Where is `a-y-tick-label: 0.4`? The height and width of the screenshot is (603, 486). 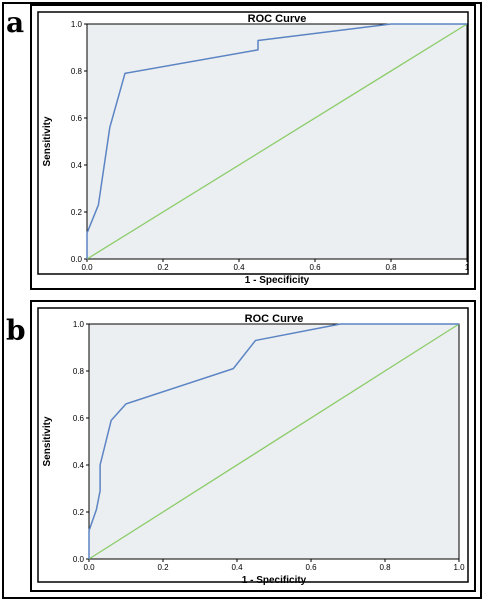
a-y-tick-label: 0.4 is located at coordinates (77, 165).